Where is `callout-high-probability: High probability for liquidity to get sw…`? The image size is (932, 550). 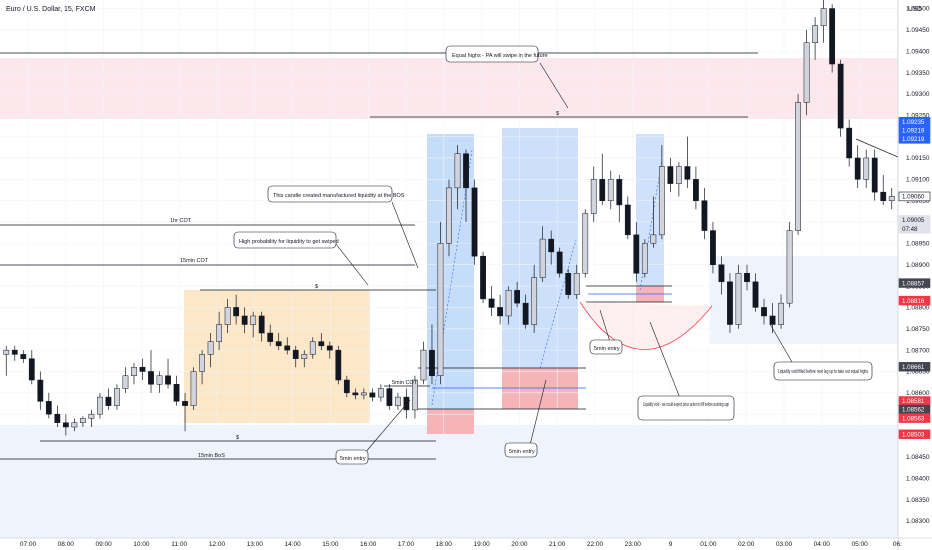
callout-high-probability: High probability for liquidity to get sw… is located at coordinates (286, 240).